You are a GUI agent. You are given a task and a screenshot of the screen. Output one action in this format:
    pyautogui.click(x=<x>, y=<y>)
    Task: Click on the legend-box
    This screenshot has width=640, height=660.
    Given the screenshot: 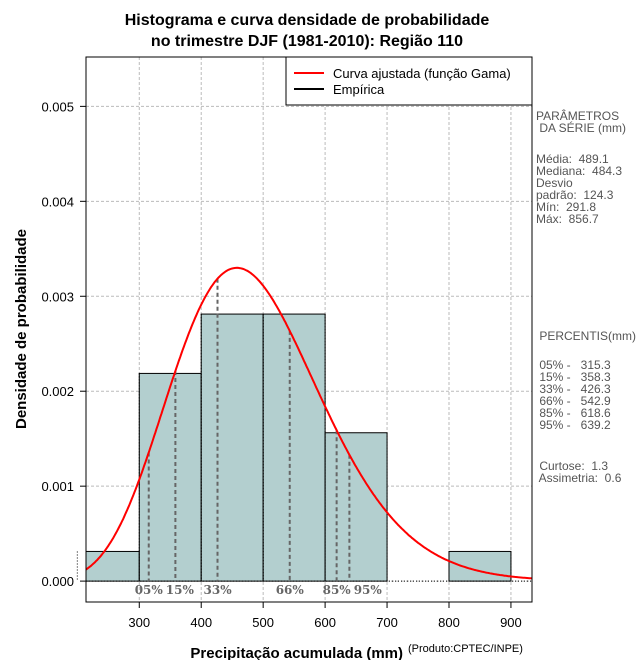 What is the action you would take?
    pyautogui.click(x=409, y=81)
    